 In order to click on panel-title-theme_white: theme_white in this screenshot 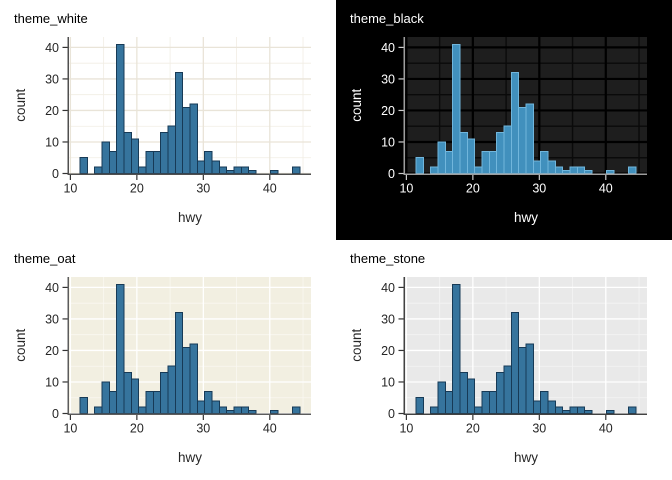, I will do `click(51, 18)`.